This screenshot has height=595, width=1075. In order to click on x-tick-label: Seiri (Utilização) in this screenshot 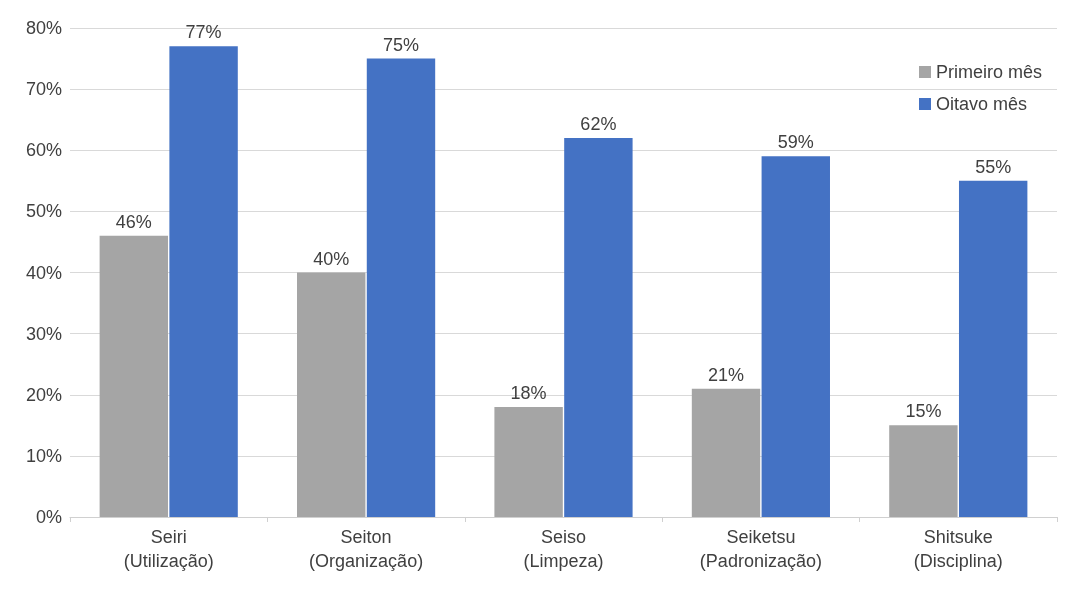, I will do `click(168, 549)`.